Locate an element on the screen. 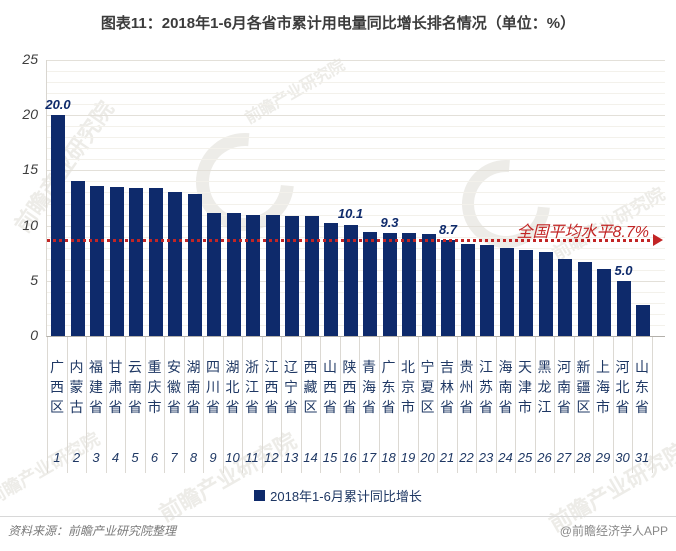 This screenshot has height=551, width=676. bar-浙江省 is located at coordinates (253, 275).